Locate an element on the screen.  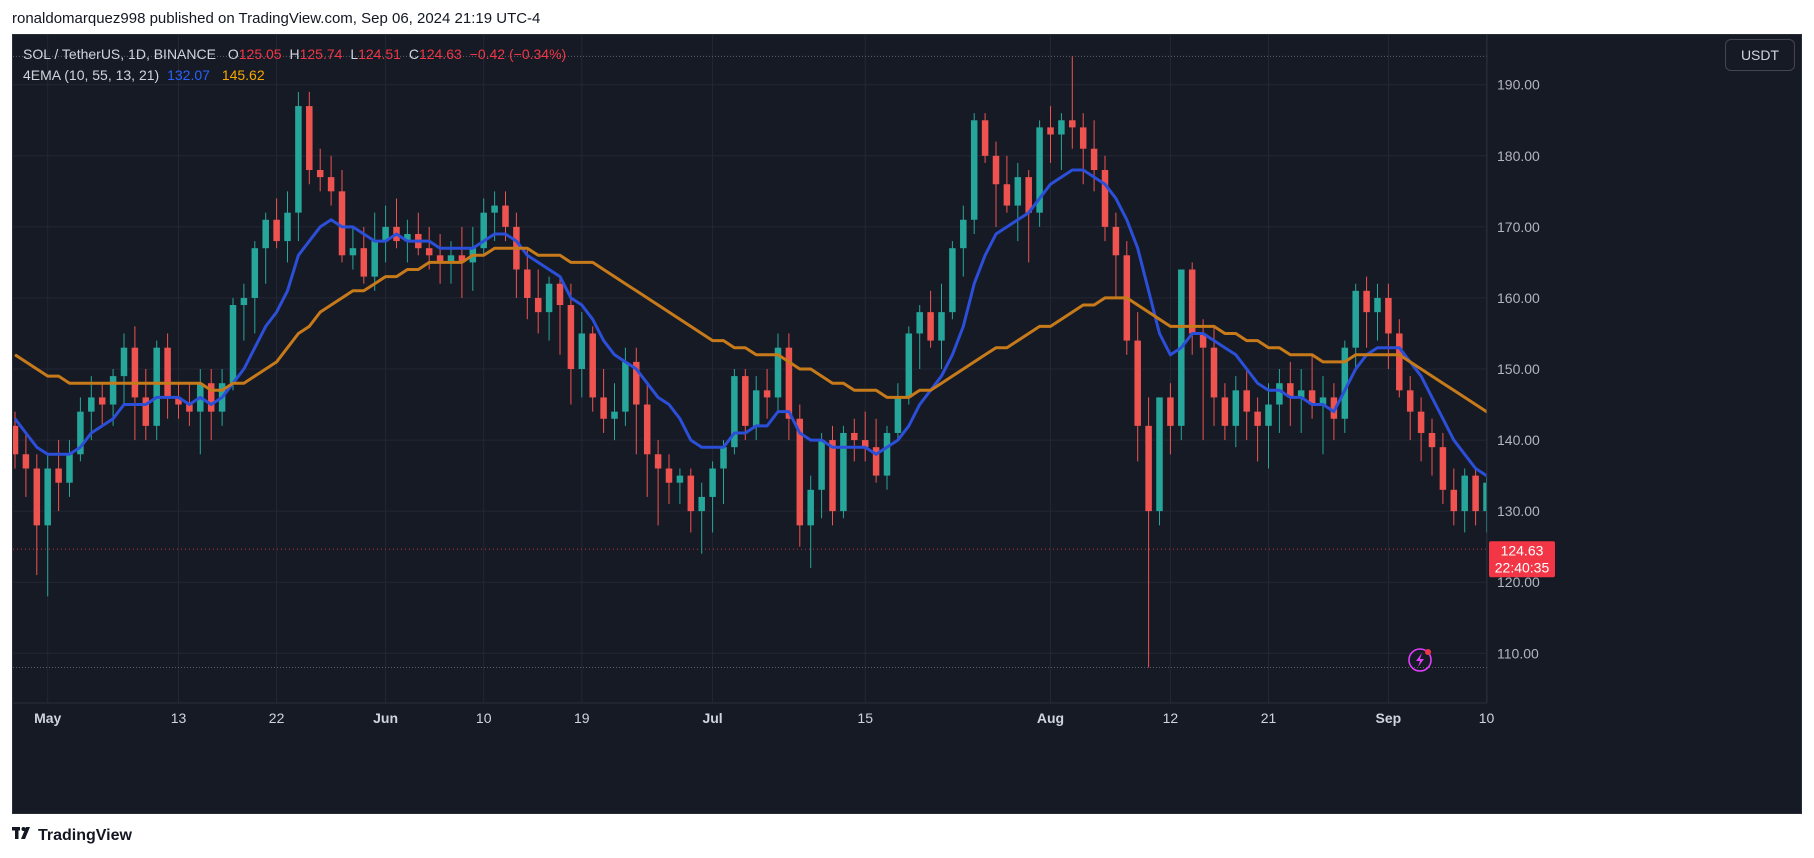
lightning-icon is located at coordinates (1420, 660).